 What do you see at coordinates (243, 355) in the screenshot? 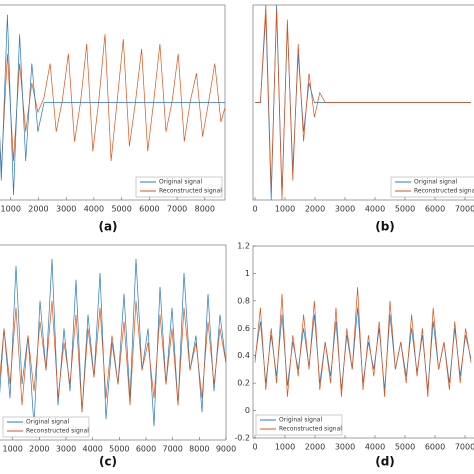
I see `y-tick-label: 0.4` at bounding box center [243, 355].